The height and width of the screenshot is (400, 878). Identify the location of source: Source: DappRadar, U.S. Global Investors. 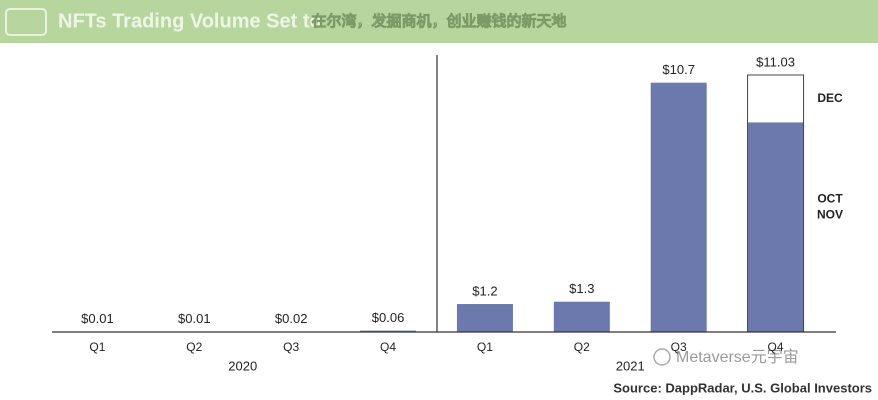
(742, 387).